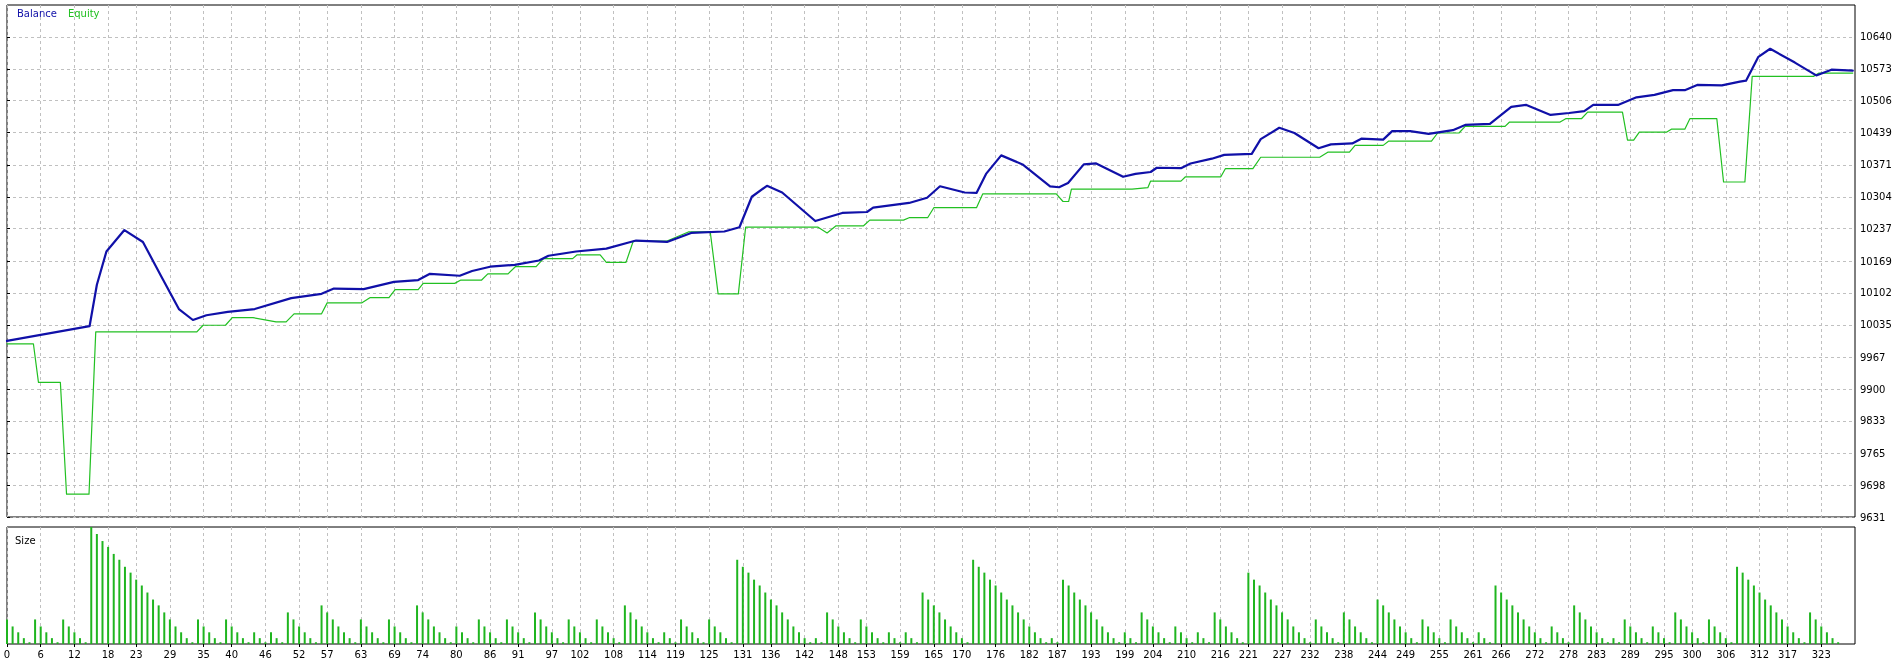 The width and height of the screenshot is (1897, 664). Describe the element at coordinates (614, 654) in the screenshot. I see `x-tick-label: 108` at that location.